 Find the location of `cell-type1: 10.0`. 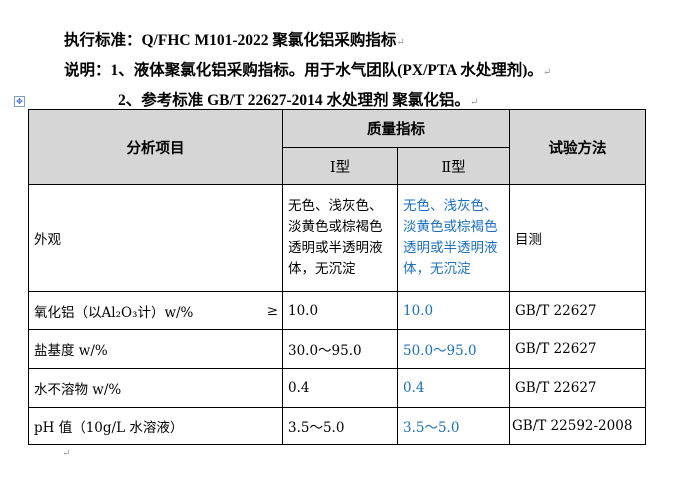

cell-type1: 10.0 is located at coordinates (340, 310).